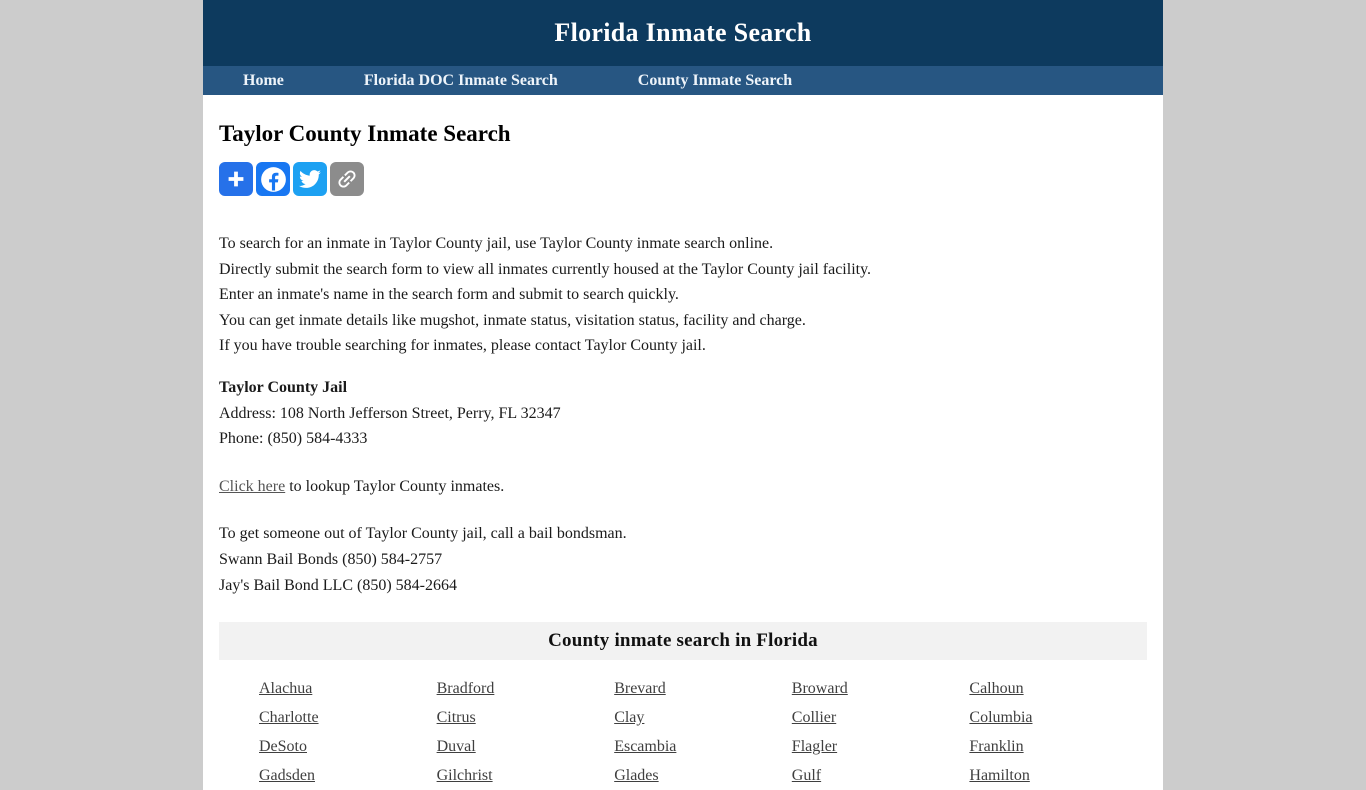  I want to click on twitter-icon, so click(310, 179).